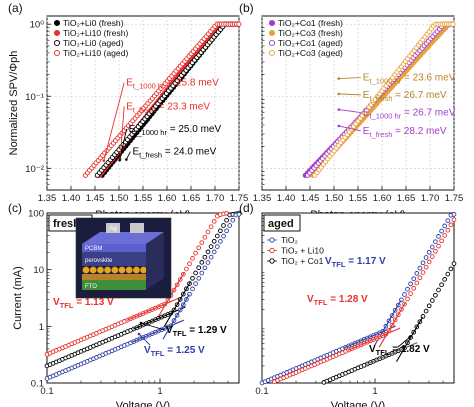 The image size is (474, 407). I want to click on y-axis-label: Current (mA), so click(18, 298).